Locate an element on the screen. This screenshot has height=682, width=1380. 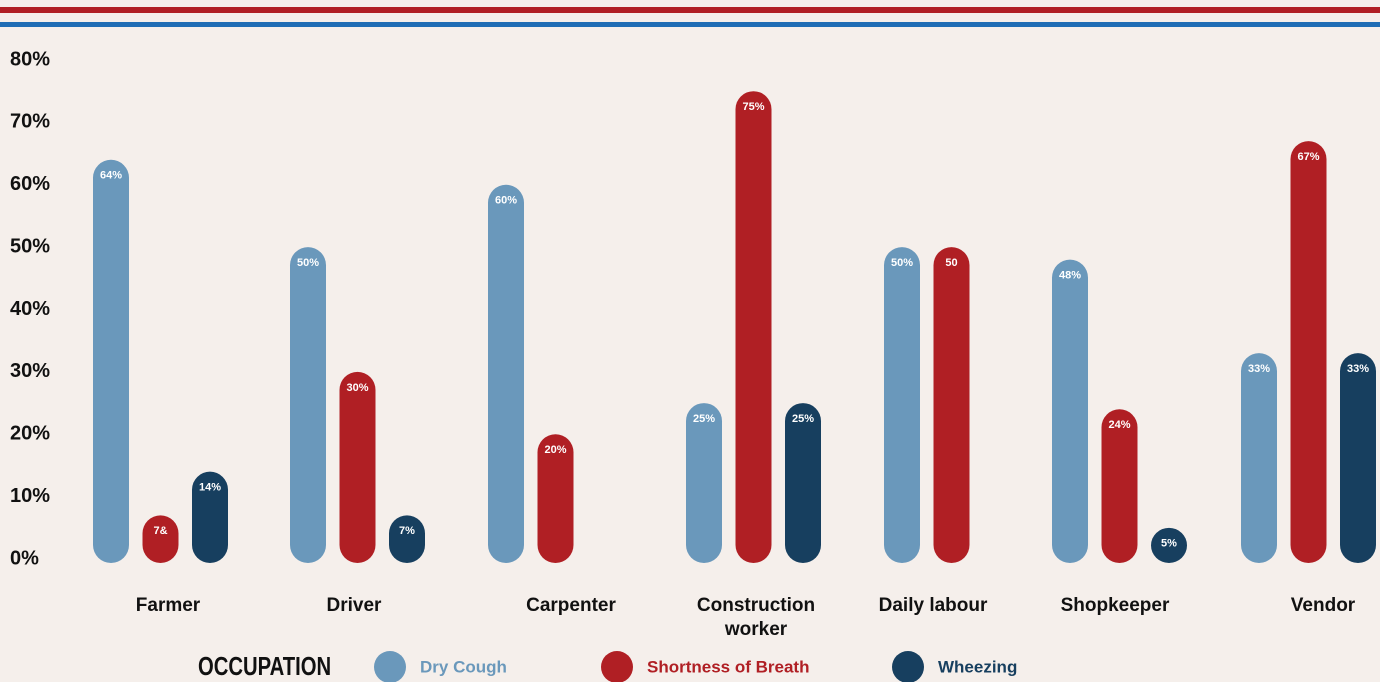
y-tick-label: 50% is located at coordinates (30, 246).